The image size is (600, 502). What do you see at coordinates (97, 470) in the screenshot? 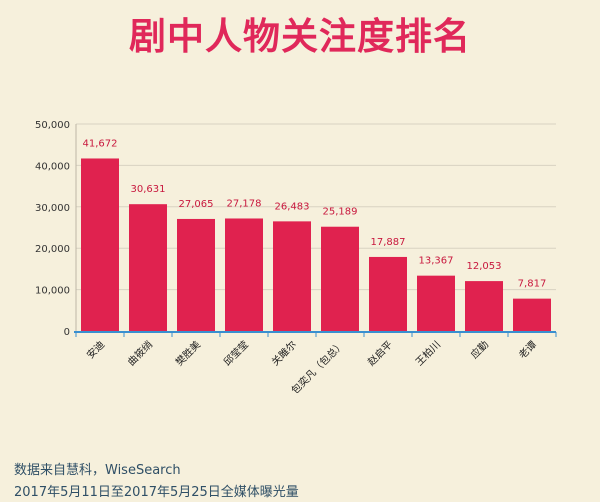
I see `source-note: 数据来自慧科，WiseSearch` at bounding box center [97, 470].